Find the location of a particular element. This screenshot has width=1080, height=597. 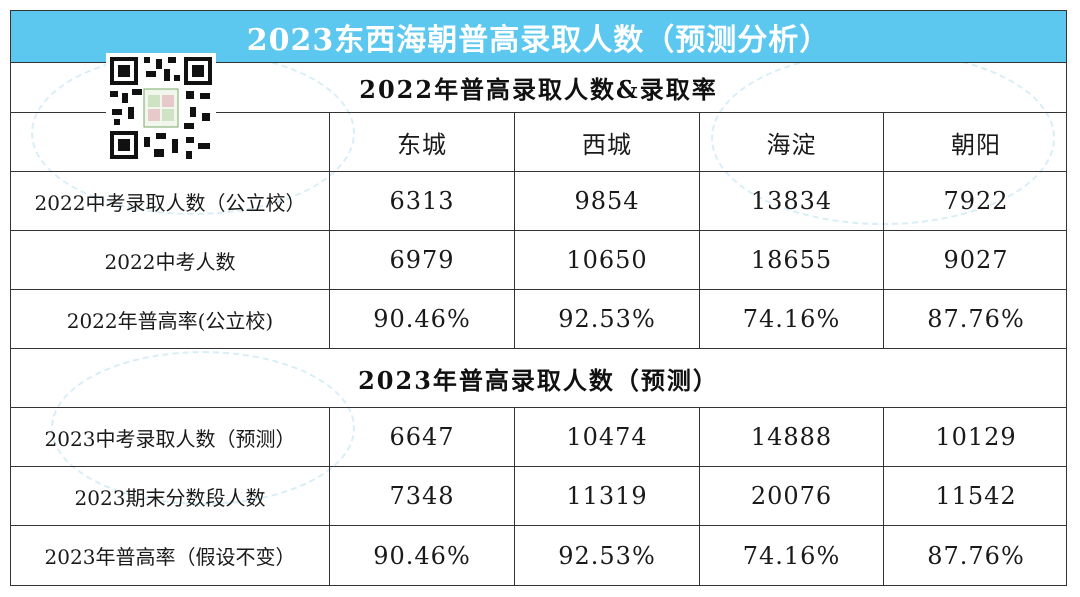

col-header-chaoyang: 朝阳 is located at coordinates (976, 144).